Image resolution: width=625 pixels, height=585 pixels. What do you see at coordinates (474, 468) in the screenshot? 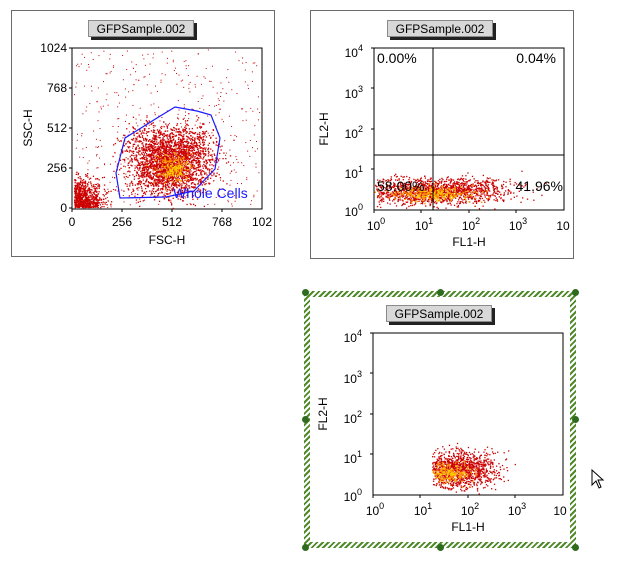
I see `gated-dots` at bounding box center [474, 468].